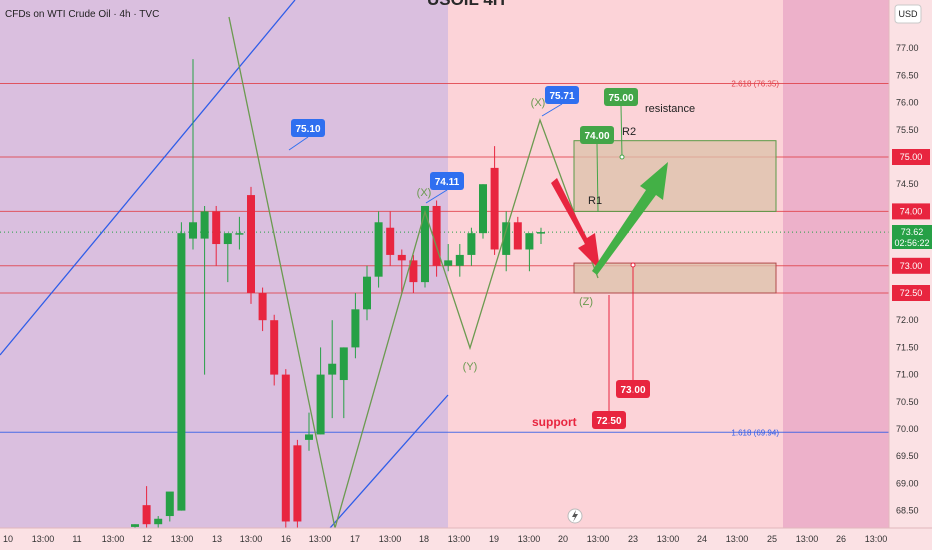  I want to click on price-tick-label: 74.50, so click(907, 184).